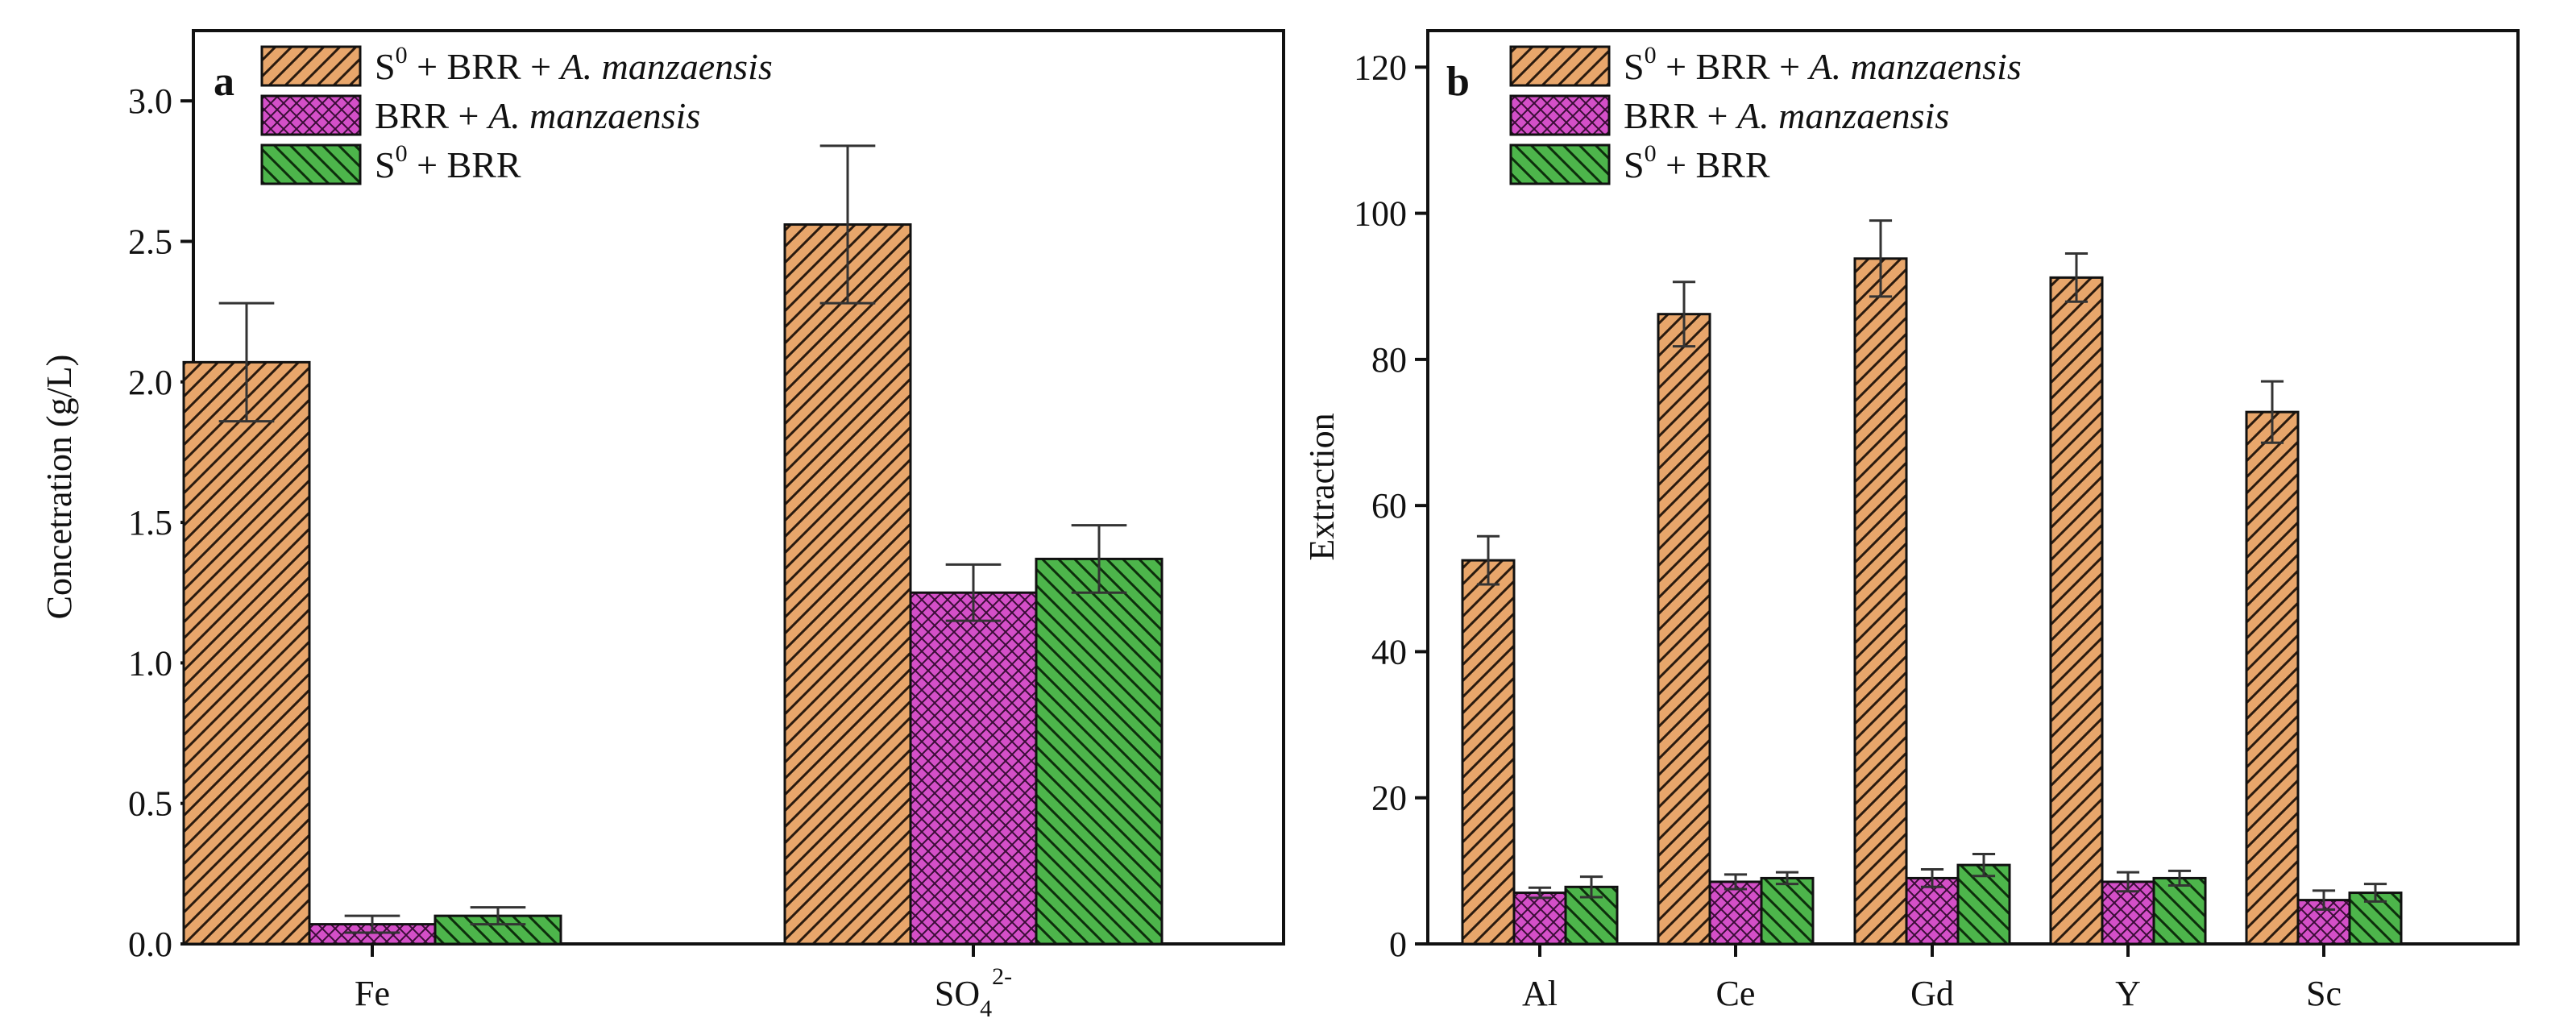 The height and width of the screenshot is (1035, 2576). I want to click on panel-b-letter: b, so click(1458, 82).